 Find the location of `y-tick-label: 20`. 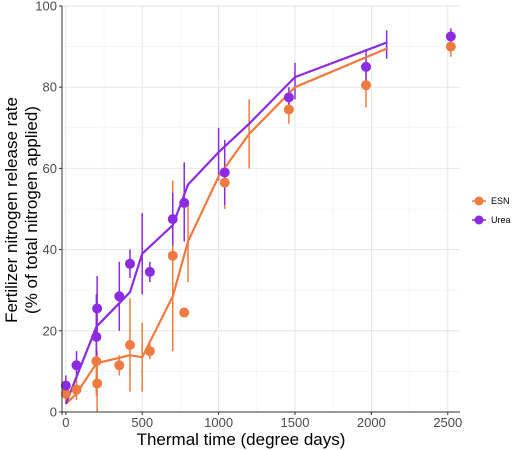

y-tick-label: 20 is located at coordinates (50, 330).